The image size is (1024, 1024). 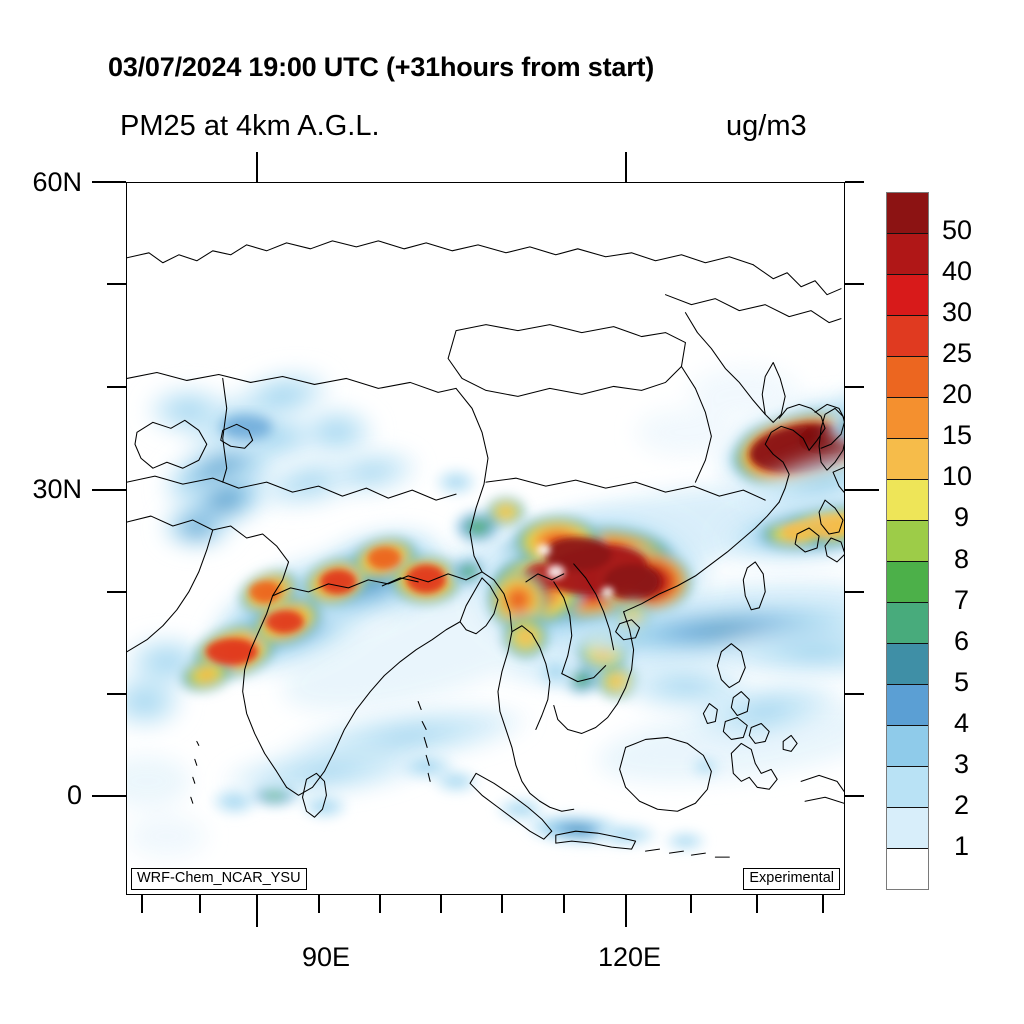 I want to click on colorbar-label-5: 5, so click(x=962, y=681).